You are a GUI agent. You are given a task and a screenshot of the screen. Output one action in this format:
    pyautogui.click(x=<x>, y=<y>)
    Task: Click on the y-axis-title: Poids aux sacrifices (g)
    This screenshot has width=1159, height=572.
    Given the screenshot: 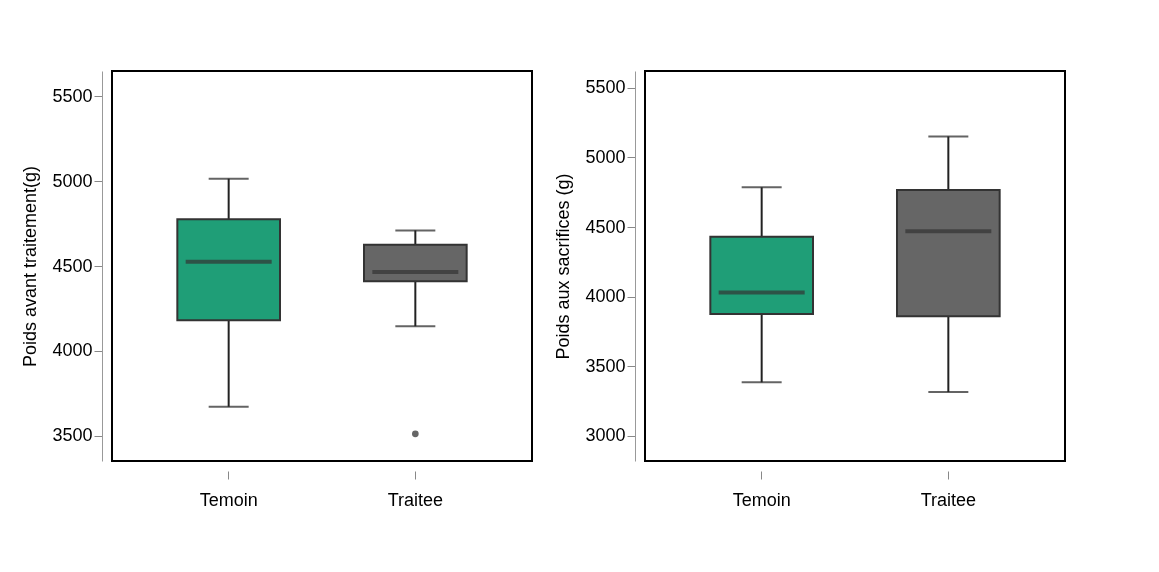 What is the action you would take?
    pyautogui.click(x=563, y=266)
    